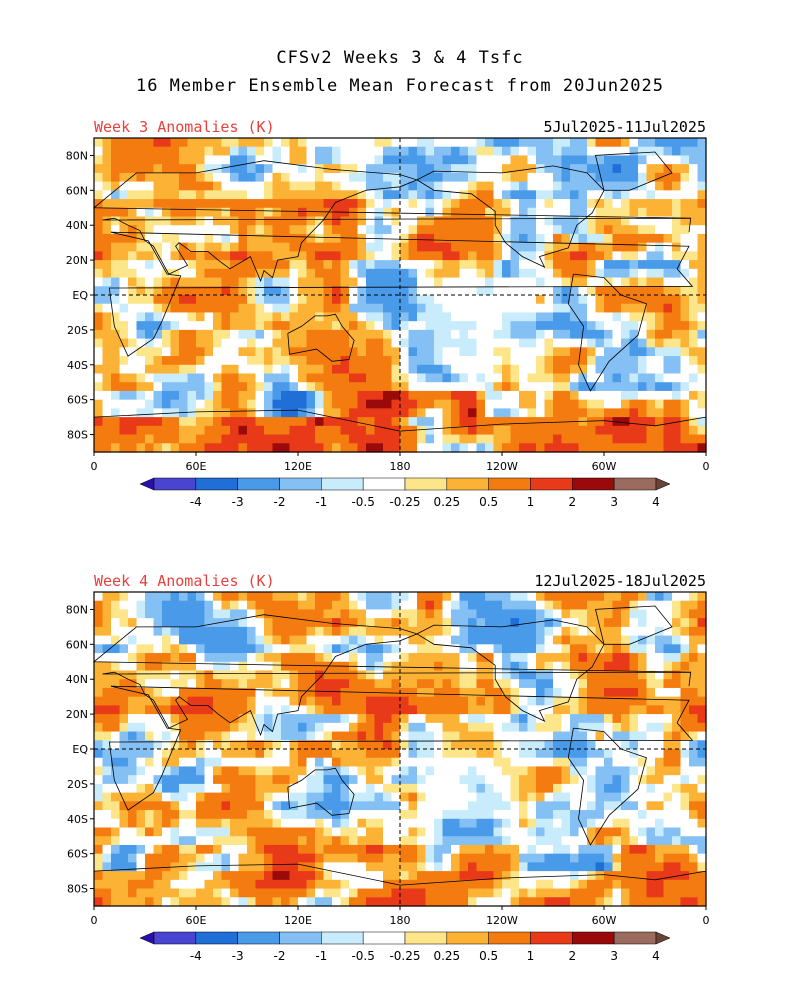 The height and width of the screenshot is (1000, 800). I want to click on week3-colorbar: -4 -3 -2 -1 -0.5 -0.25 0.25 0.5 1 2 3 4, so click(405, 493).